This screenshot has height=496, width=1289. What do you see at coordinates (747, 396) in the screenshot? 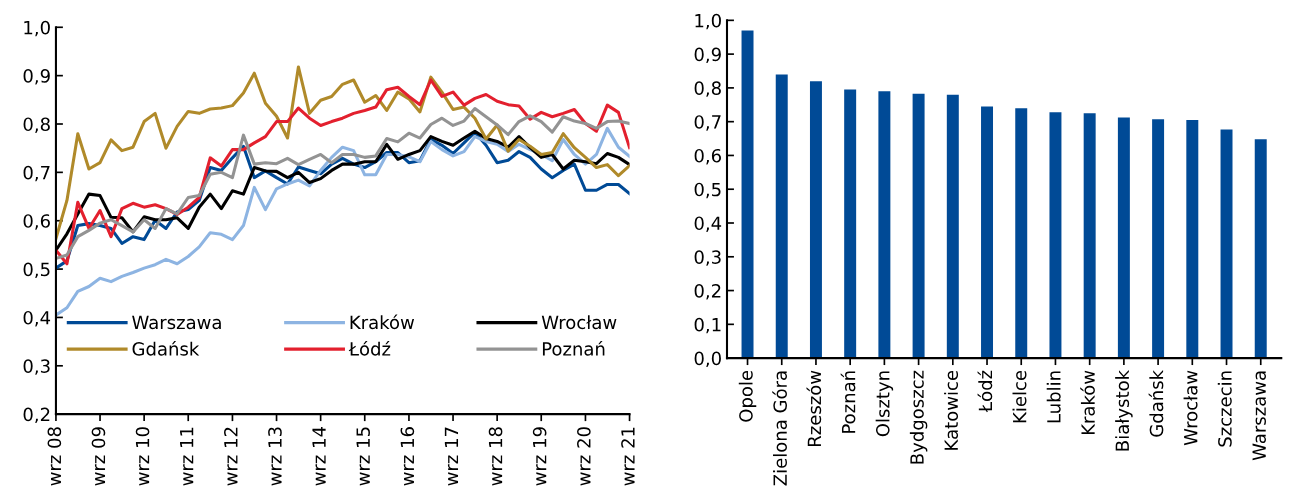
I see `x-tick-label: Opole` at bounding box center [747, 396].